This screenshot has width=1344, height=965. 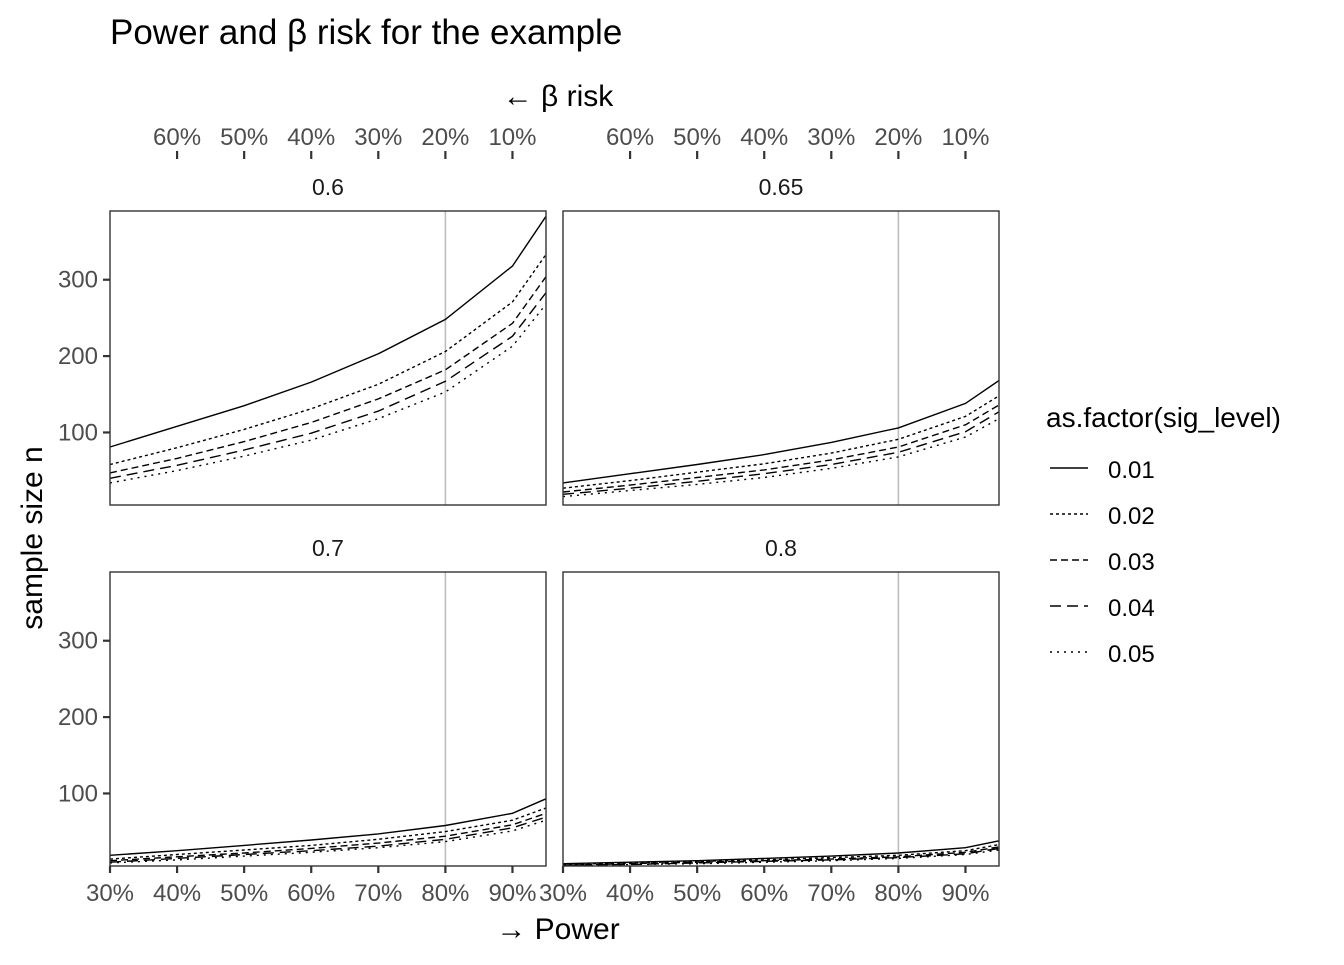 I want to click on legend-label: 0.05, so click(x=1131, y=654).